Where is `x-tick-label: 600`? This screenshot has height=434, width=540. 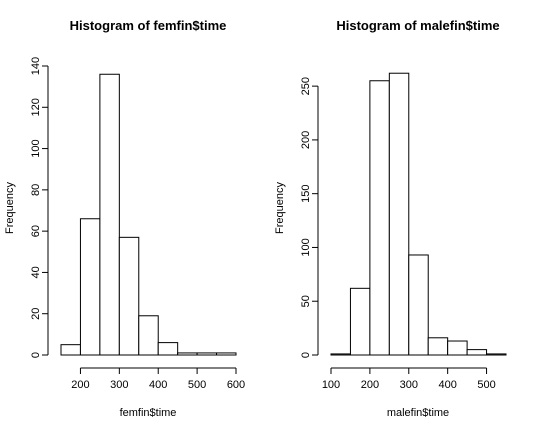 x-tick-label: 600 is located at coordinates (236, 385).